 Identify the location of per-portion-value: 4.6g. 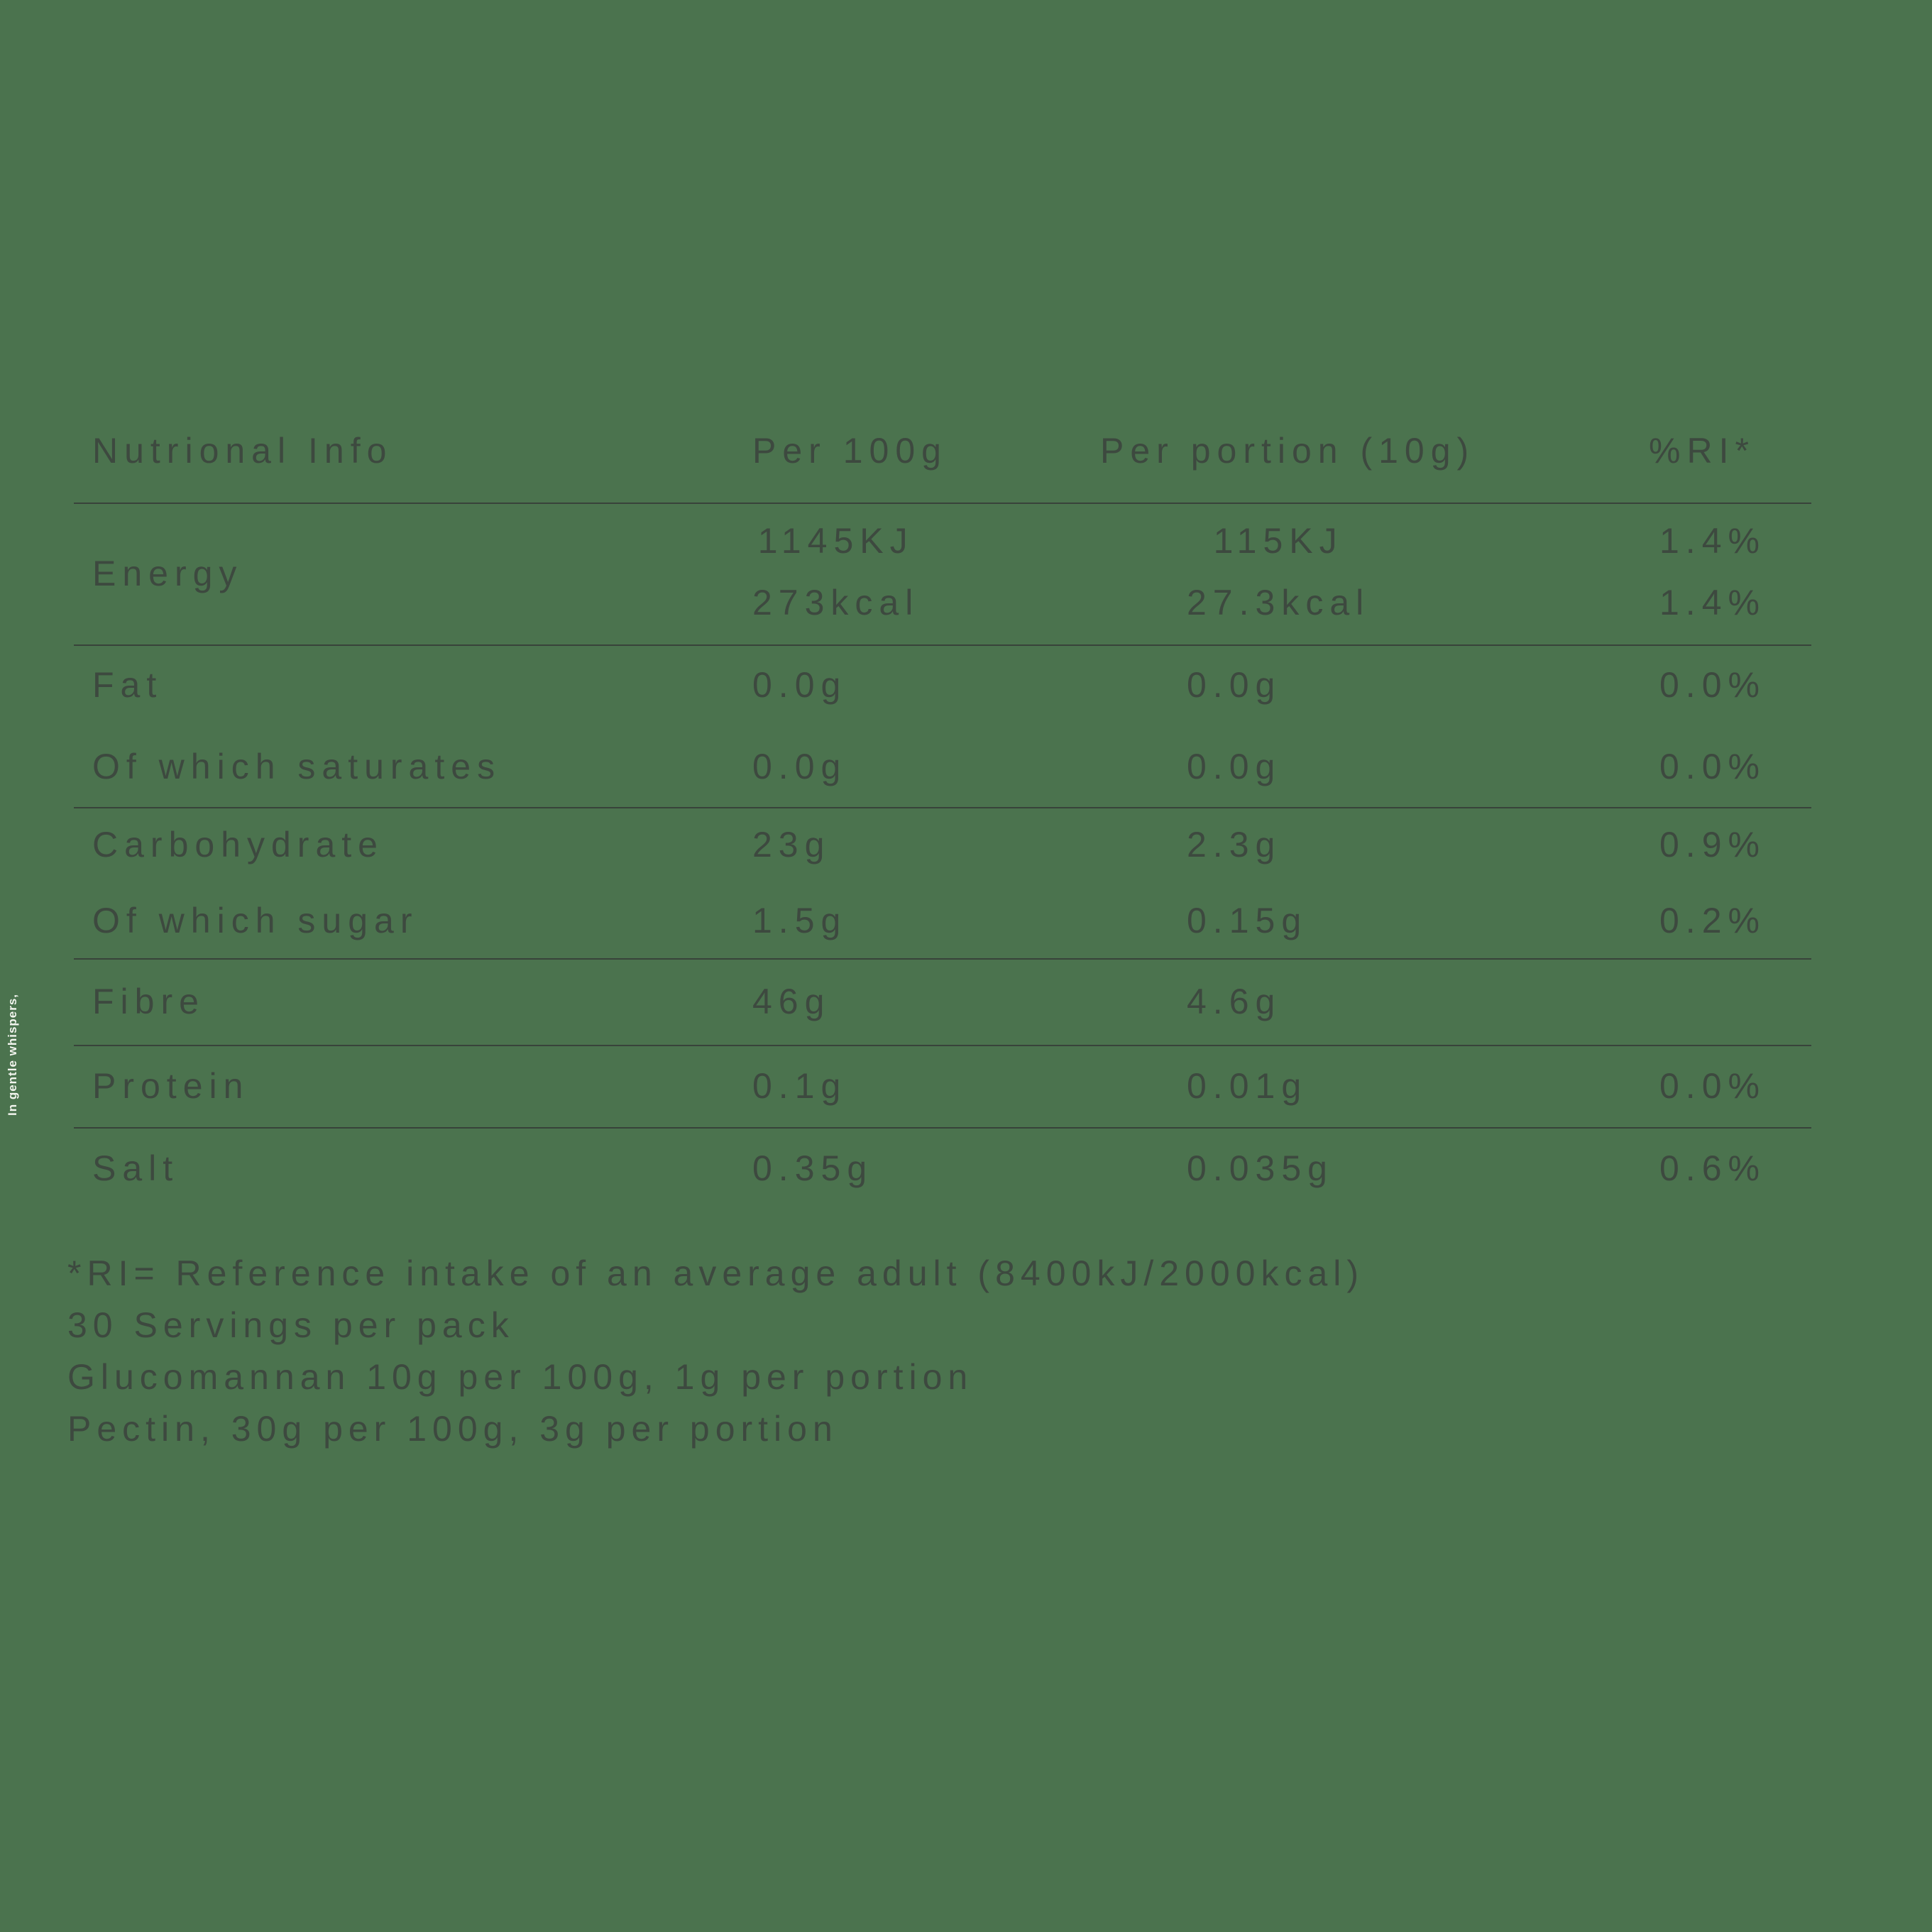
(1234, 1001).